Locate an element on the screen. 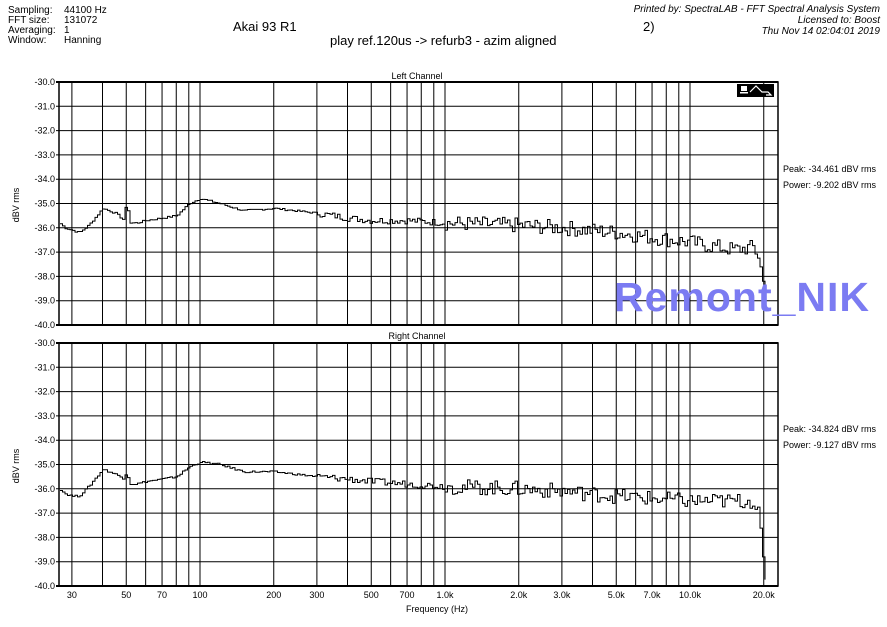 This screenshot has width=887, height=627. setting-sampling: Sampling: 44100 Hz is located at coordinates (57, 11).